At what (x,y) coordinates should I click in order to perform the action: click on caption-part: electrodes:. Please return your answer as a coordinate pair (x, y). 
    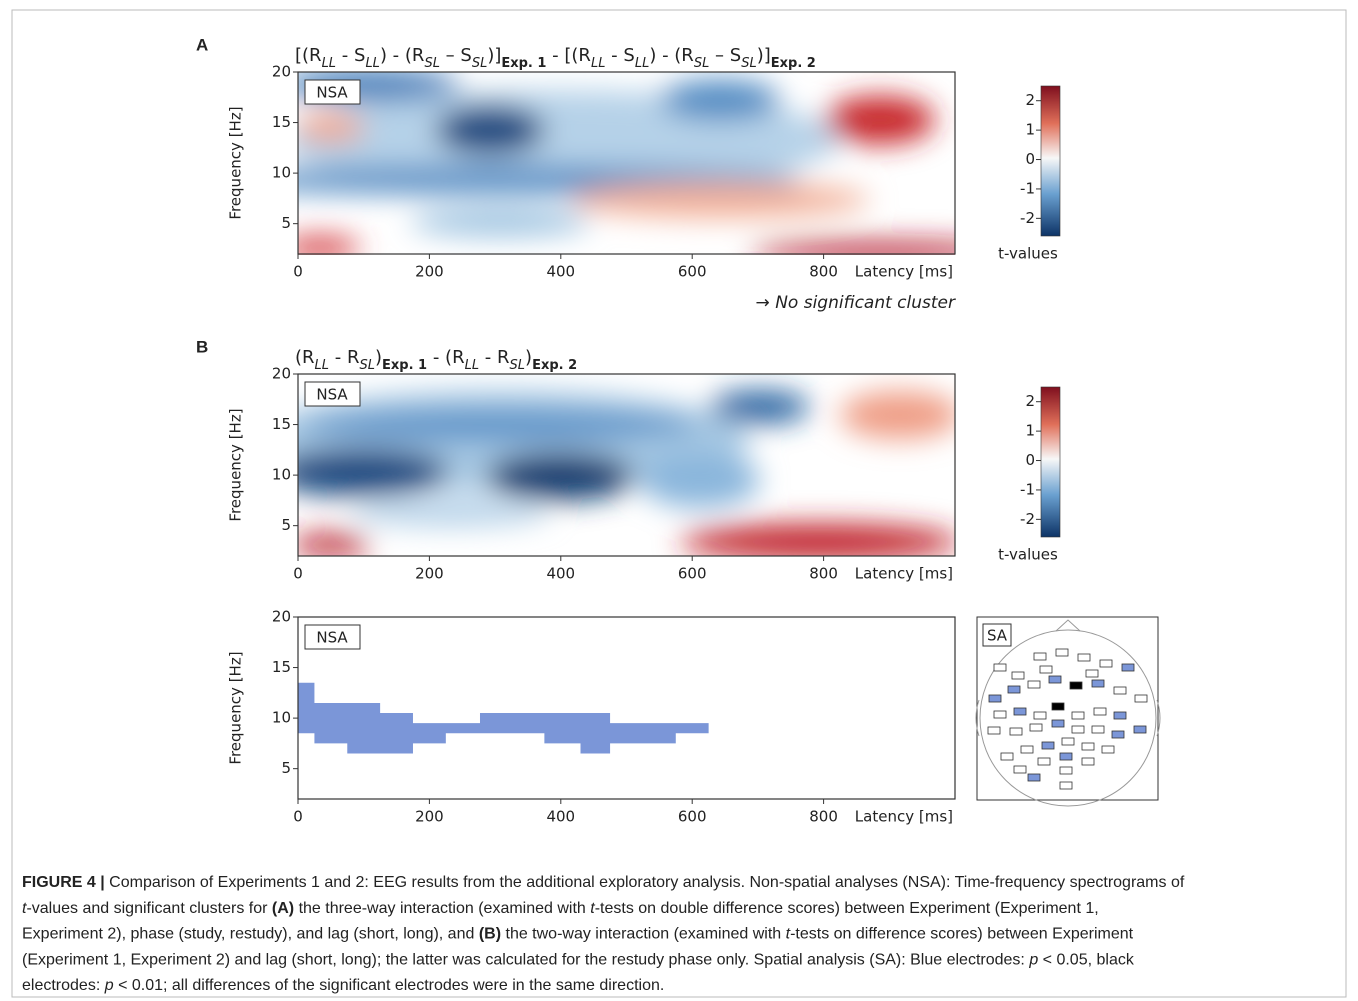
    Looking at the image, I should click on (63, 985).